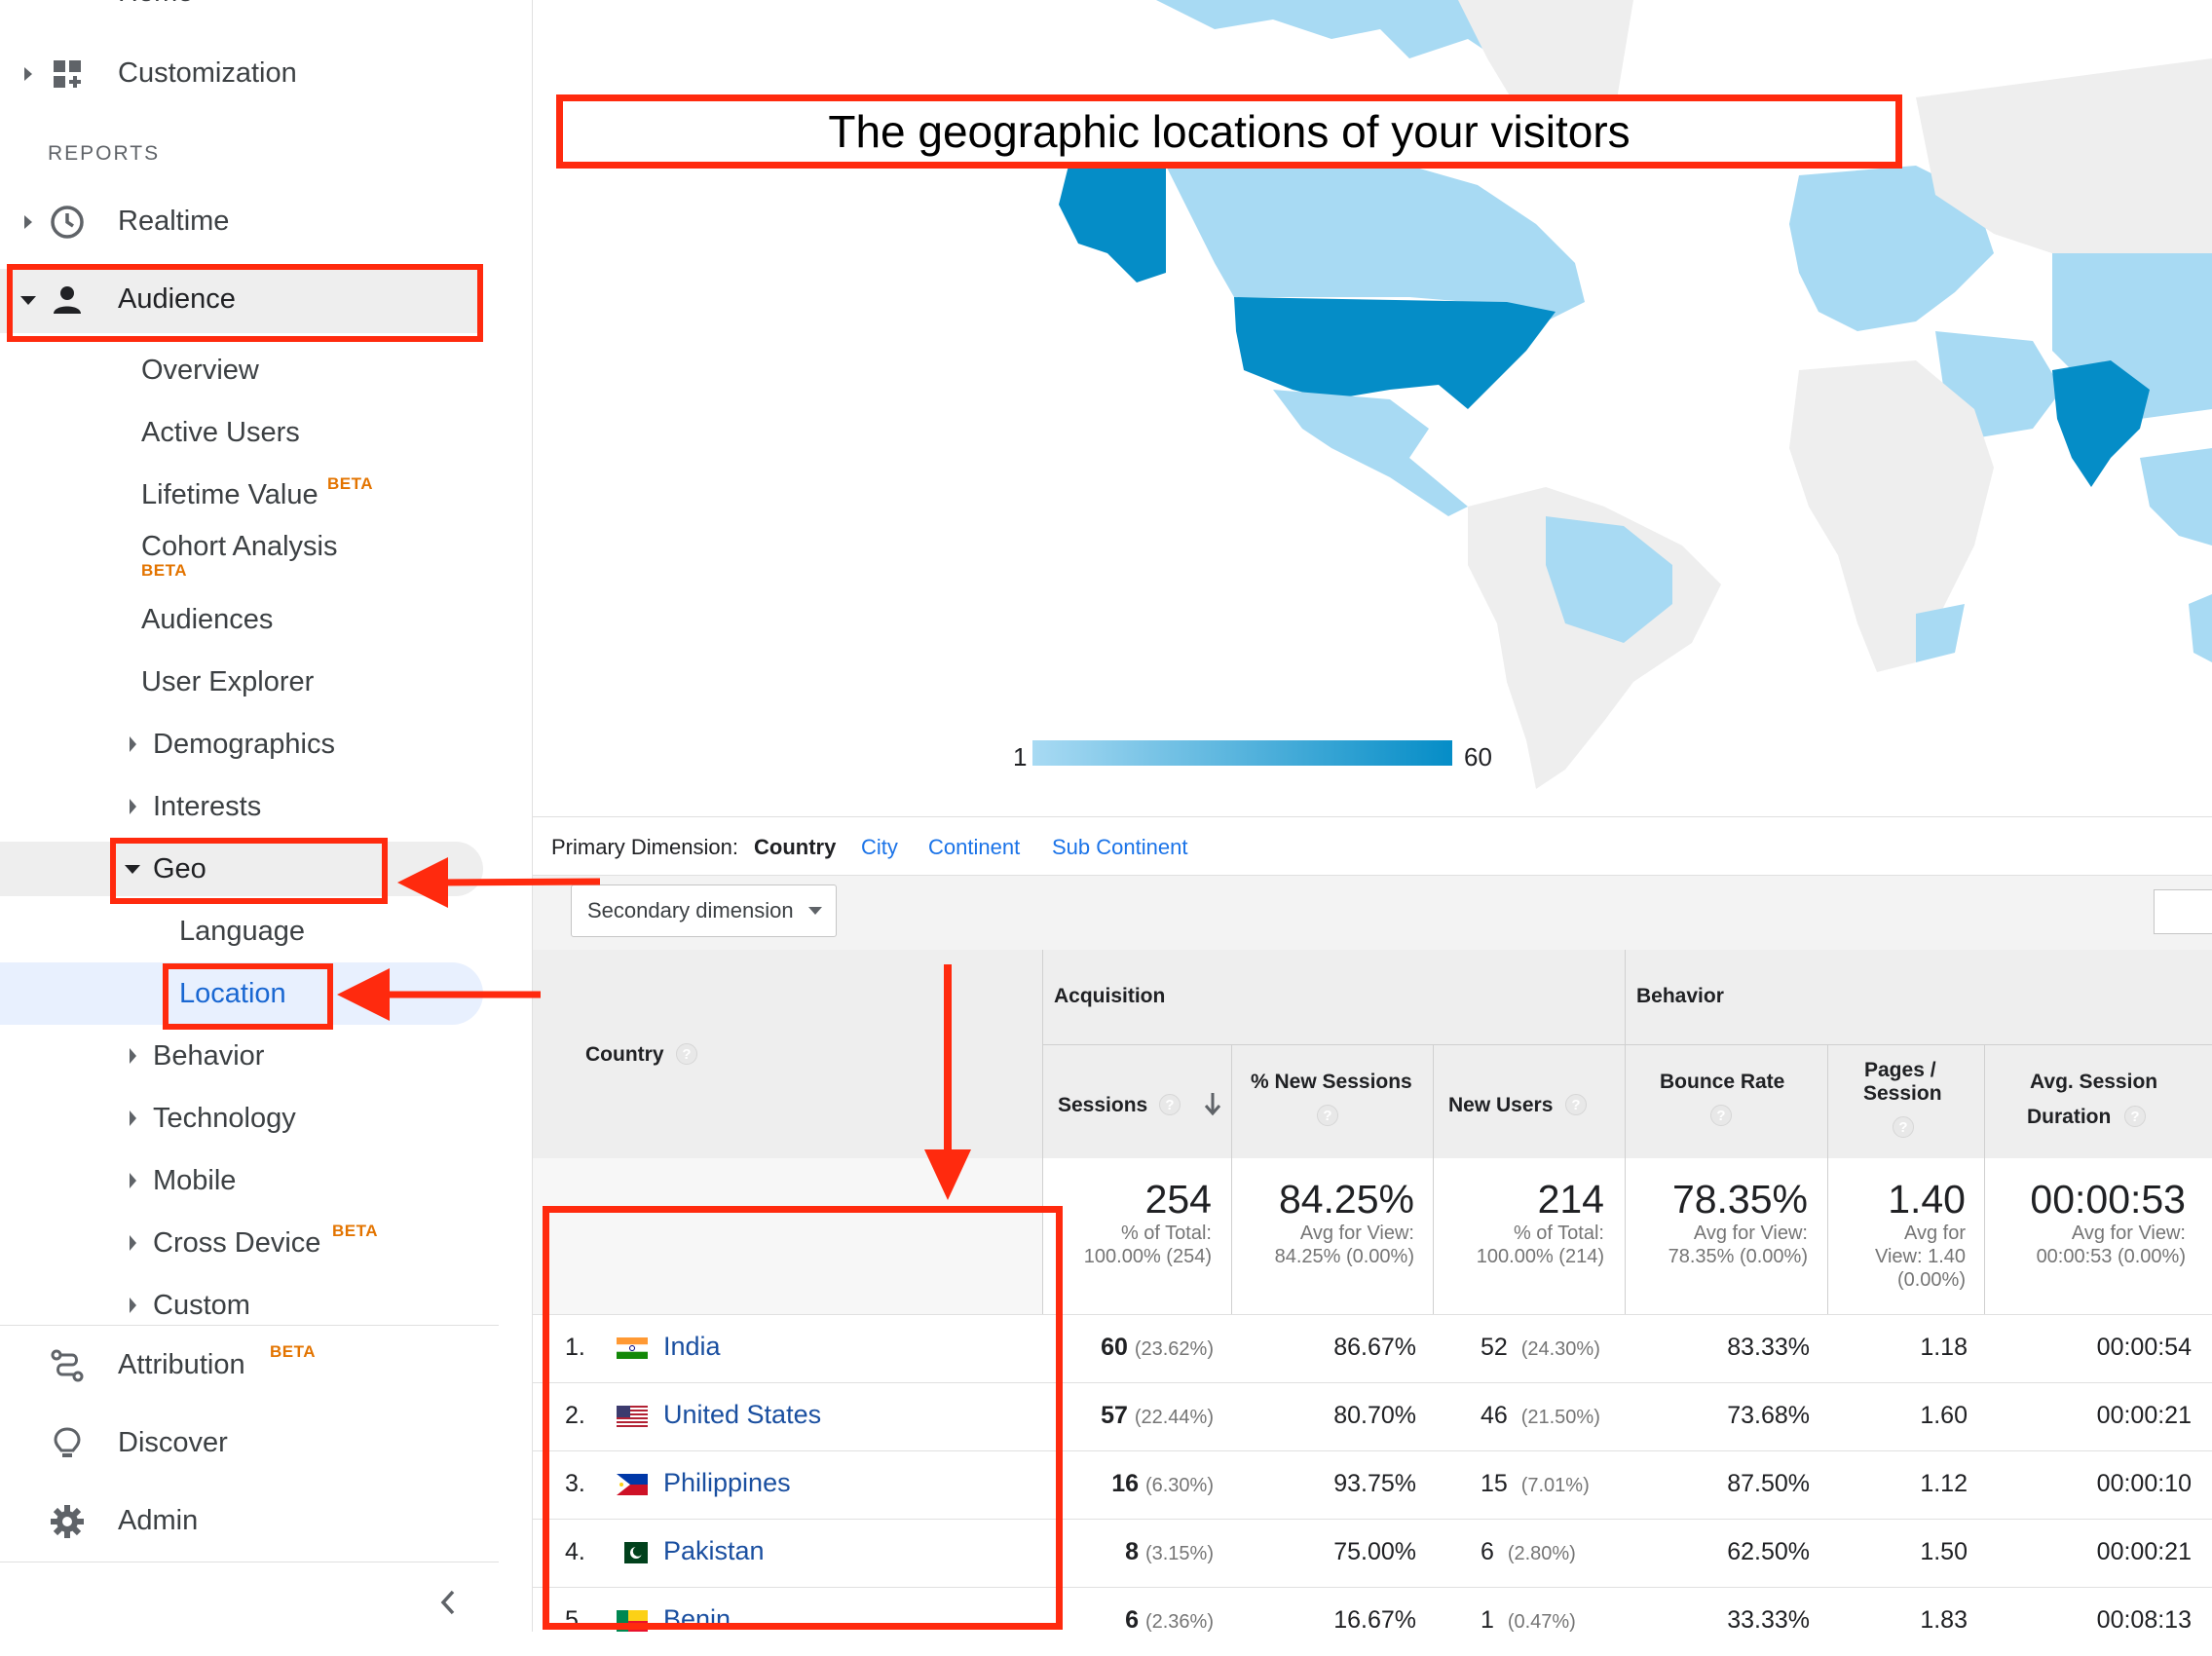  I want to click on dimension-city: City, so click(880, 847).